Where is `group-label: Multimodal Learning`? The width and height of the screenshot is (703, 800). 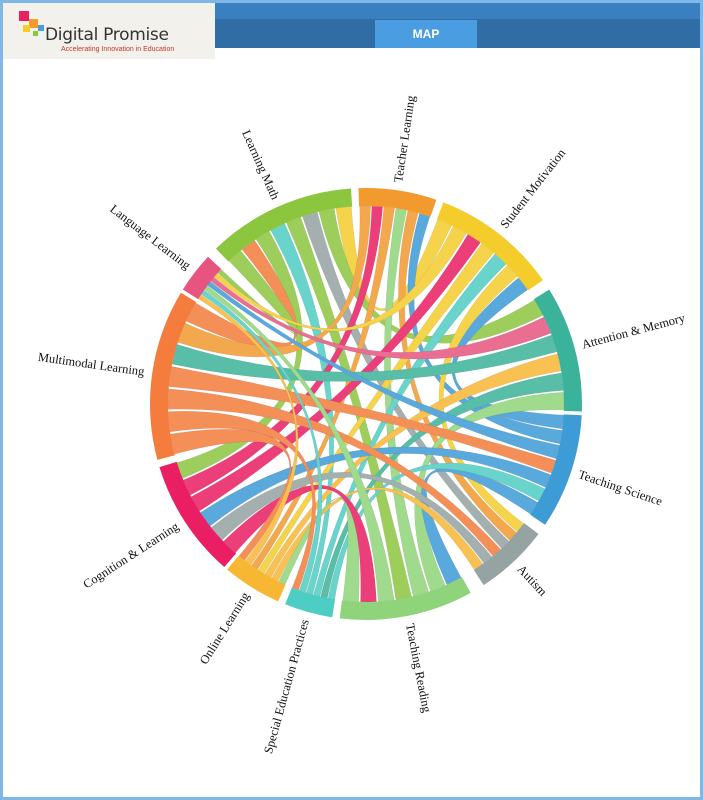 group-label: Multimodal Learning is located at coordinates (91, 364).